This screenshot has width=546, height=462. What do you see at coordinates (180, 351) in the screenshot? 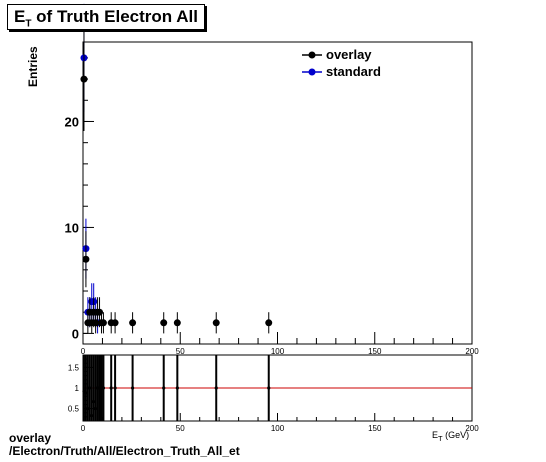
I see `main-x-tick-label: 50` at bounding box center [180, 351].